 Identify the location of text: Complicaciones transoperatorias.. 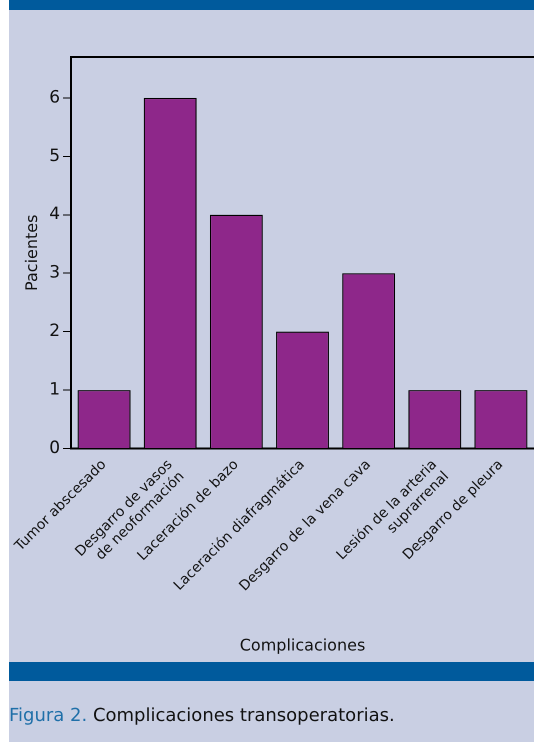
(243, 715).